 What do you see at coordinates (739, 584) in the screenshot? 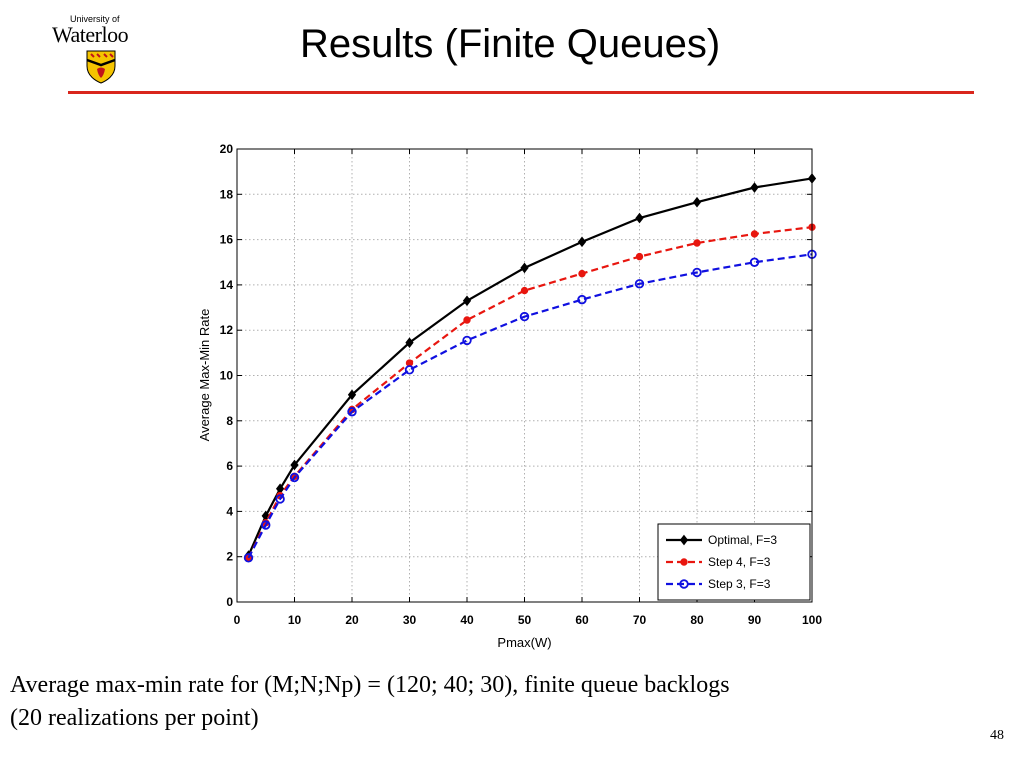
I see `legend-label: Step 3, F=3` at bounding box center [739, 584].